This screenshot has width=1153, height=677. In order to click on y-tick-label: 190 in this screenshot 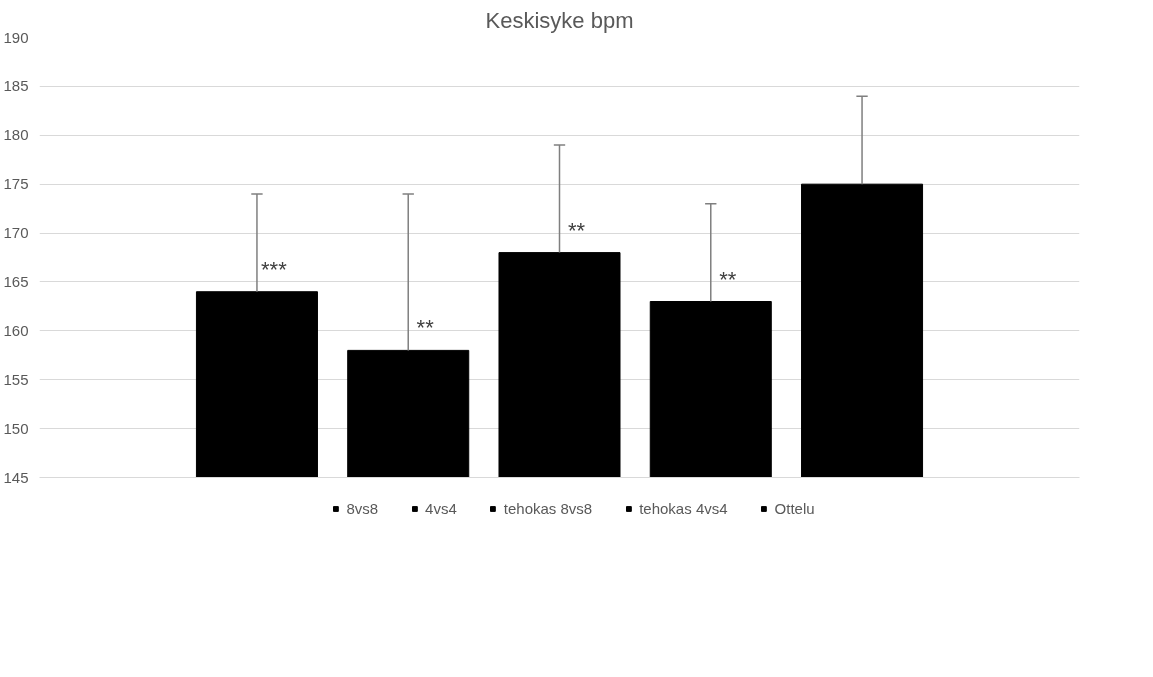, I will do `click(16, 37)`.